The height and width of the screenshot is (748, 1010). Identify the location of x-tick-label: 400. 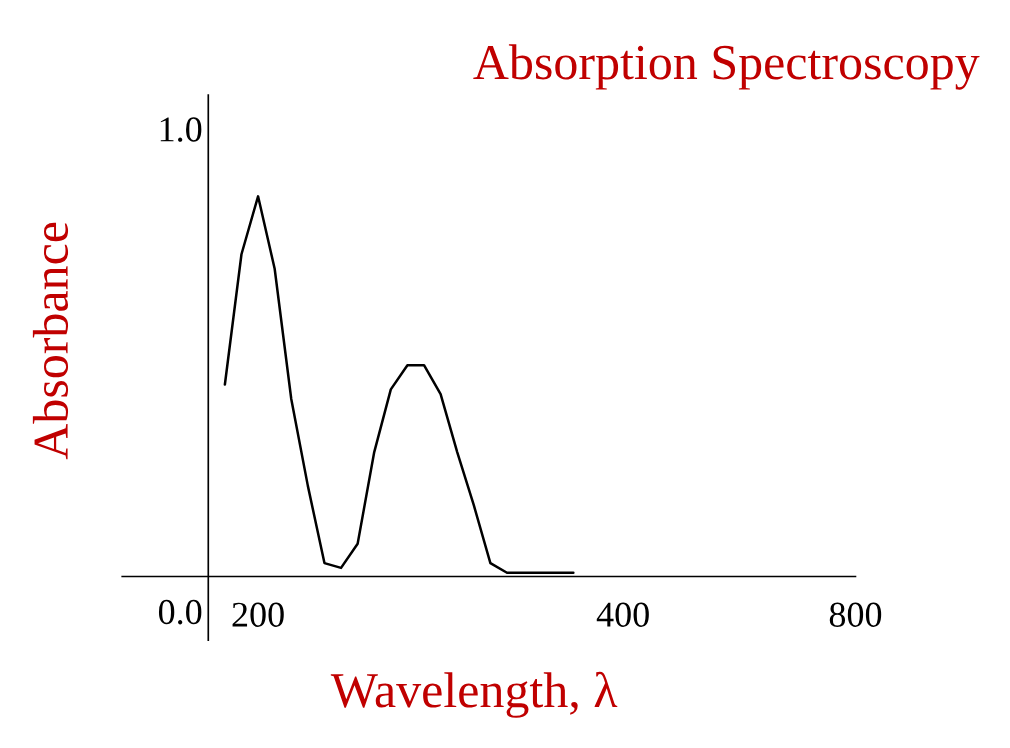
(622, 614).